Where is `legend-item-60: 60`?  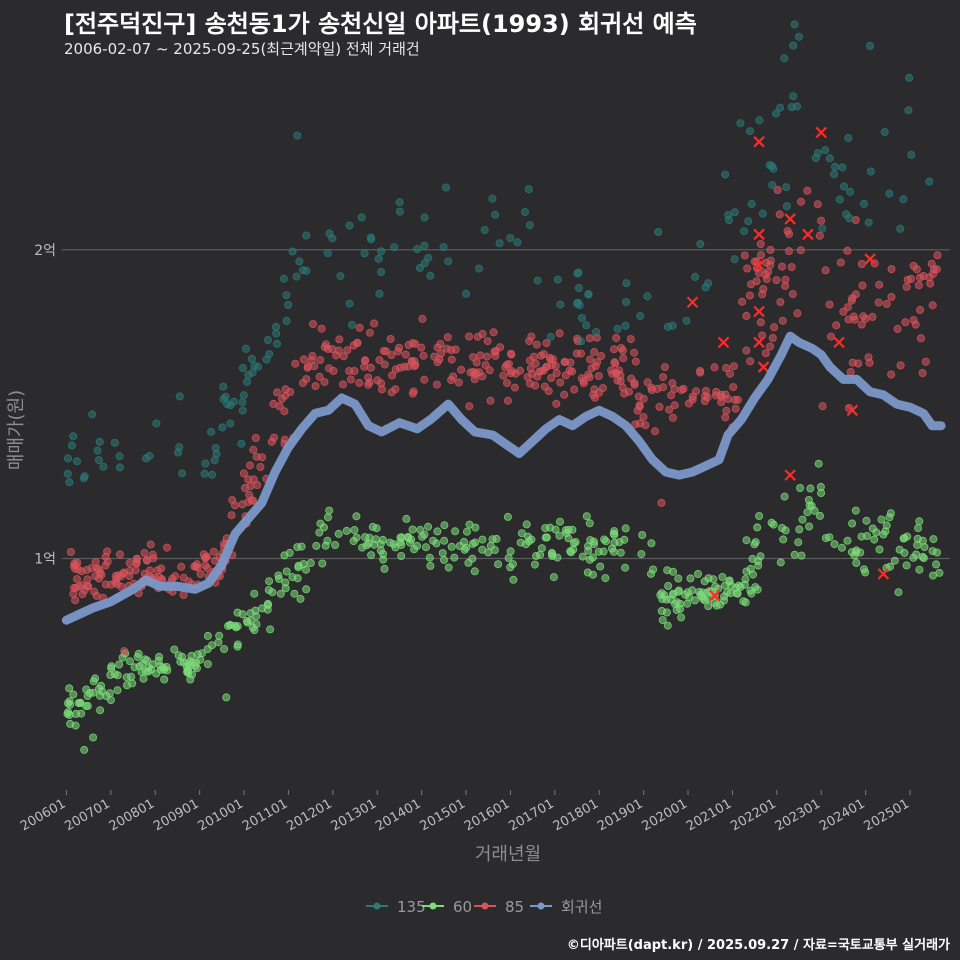
legend-item-60: 60 is located at coordinates (447, 907).